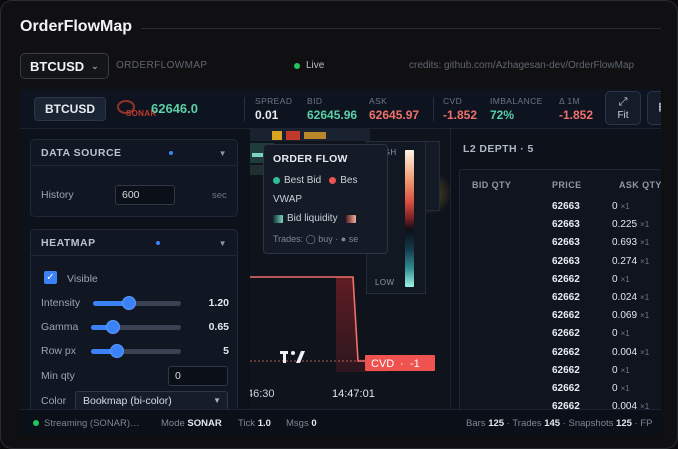 The height and width of the screenshot is (449, 678). Describe the element at coordinates (297, 423) in the screenshot. I see `msgs-label: Msgs` at that location.